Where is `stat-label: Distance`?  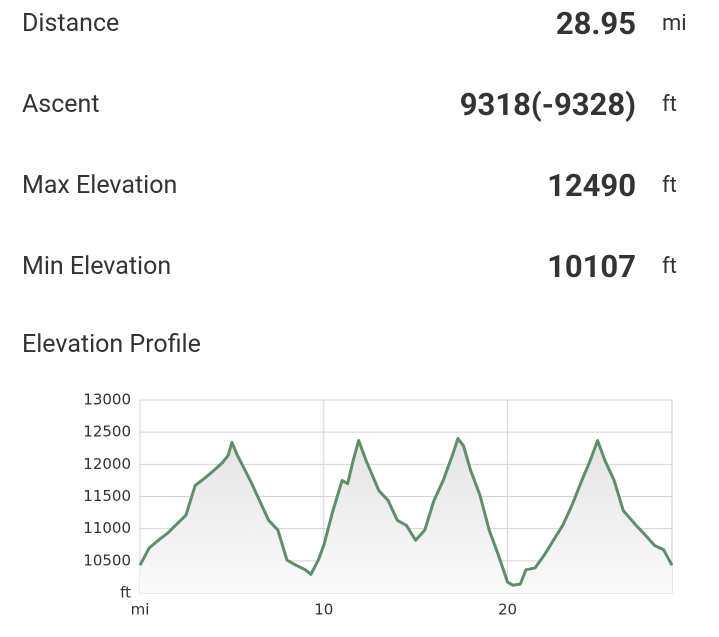
stat-label: Distance is located at coordinates (71, 23).